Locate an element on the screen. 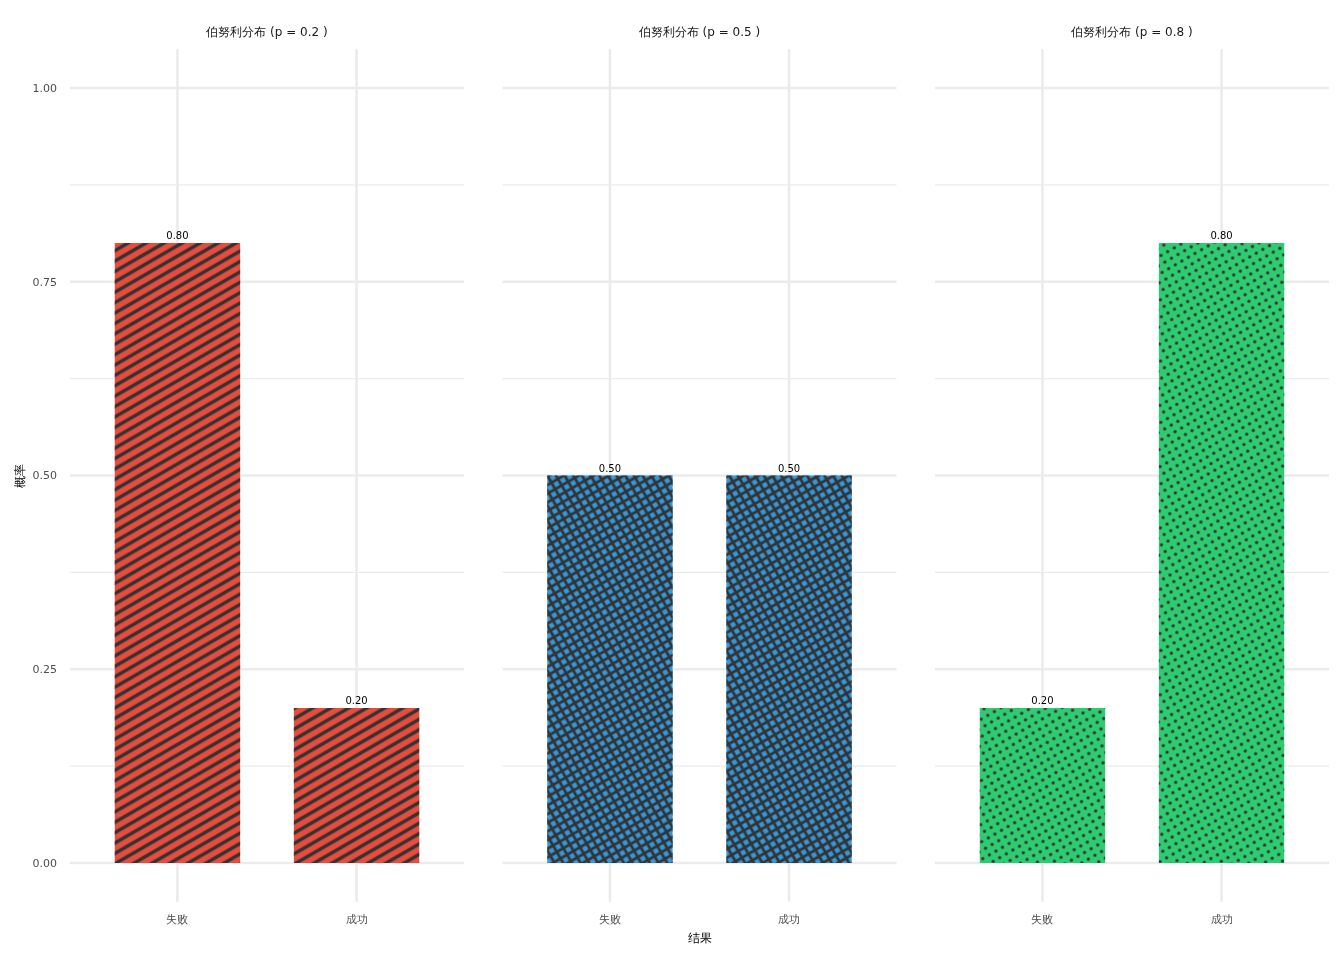 This screenshot has width=1344, height=960. chart-title: 伯努利分布 (p = 0.8 ) is located at coordinates (1131, 32).